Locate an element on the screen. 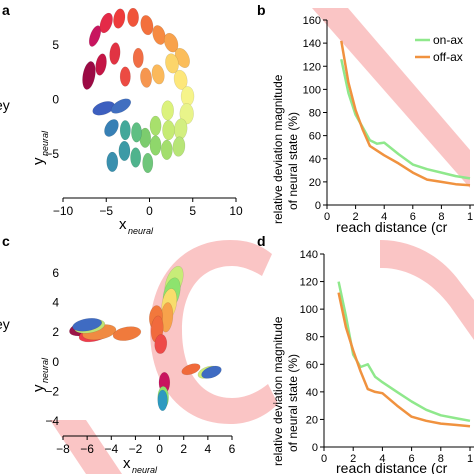  panel-a-x-title-sub: neural is located at coordinates (141, 231).